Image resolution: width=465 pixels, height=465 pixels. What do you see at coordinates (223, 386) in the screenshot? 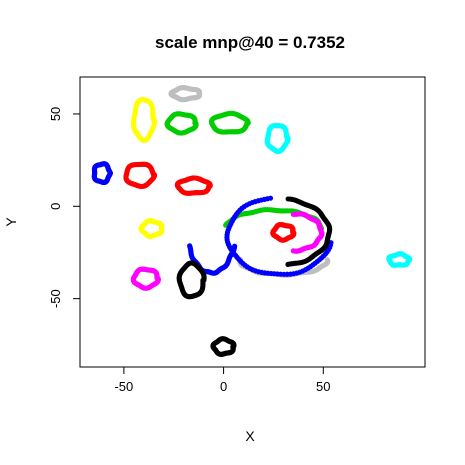
I see `x-tick-label: 0` at bounding box center [223, 386].